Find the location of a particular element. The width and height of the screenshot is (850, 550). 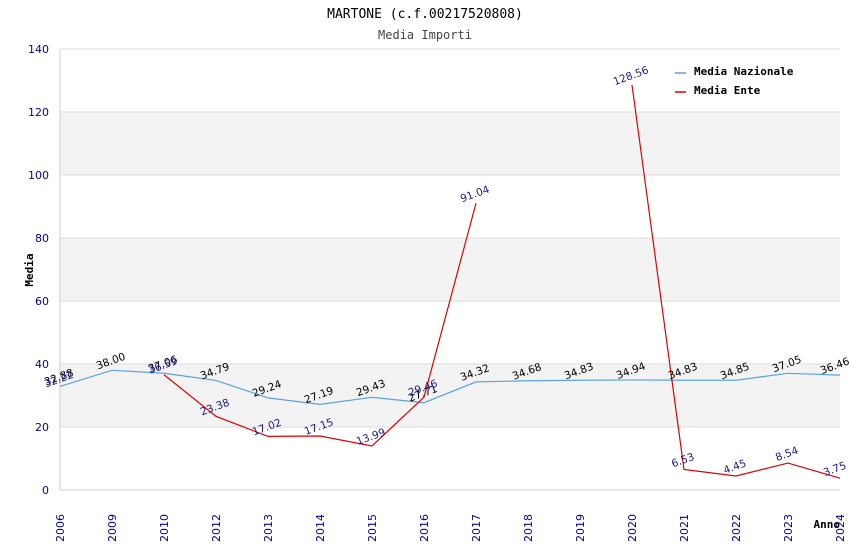

y-tick-label: 120 is located at coordinates (38, 112).